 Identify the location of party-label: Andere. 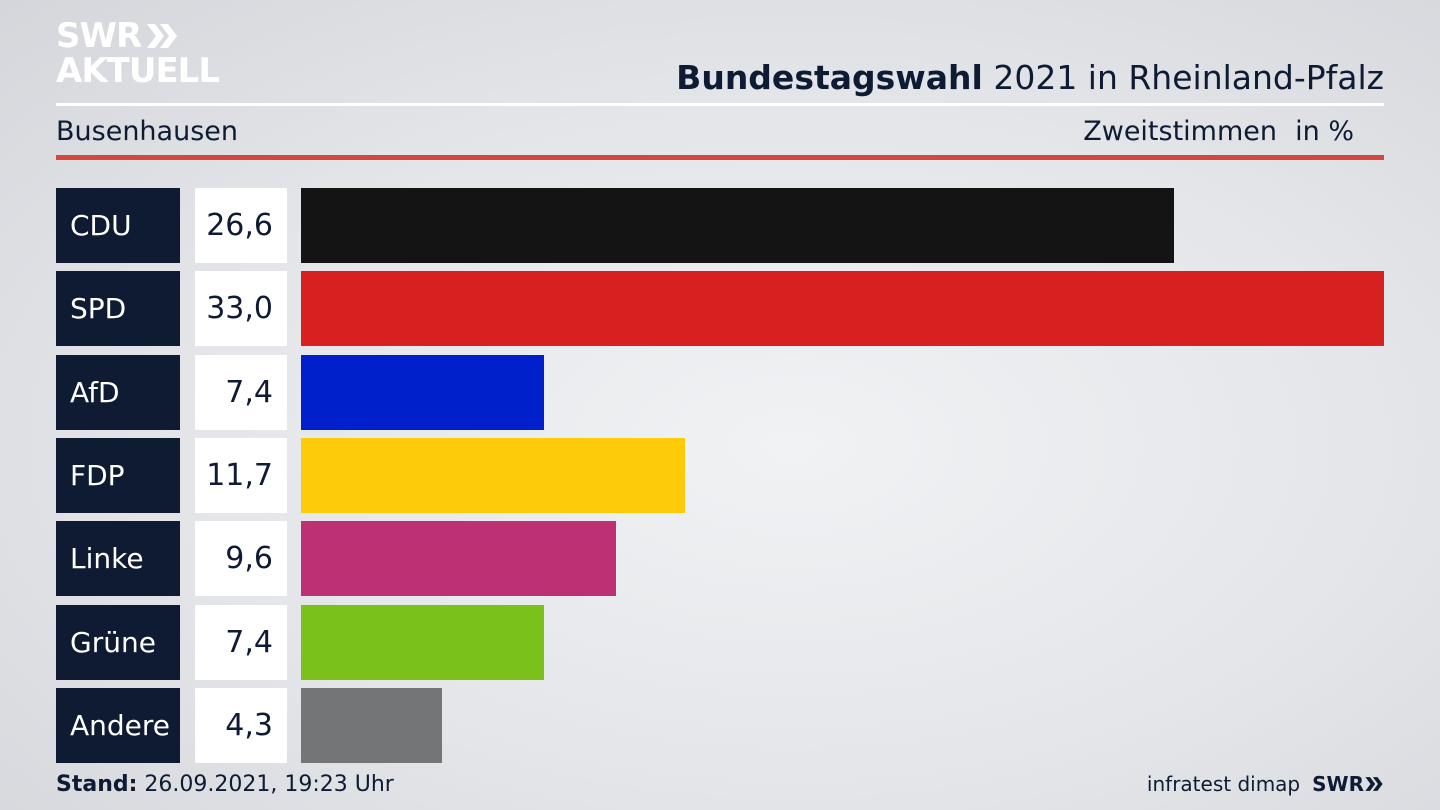
(118, 725).